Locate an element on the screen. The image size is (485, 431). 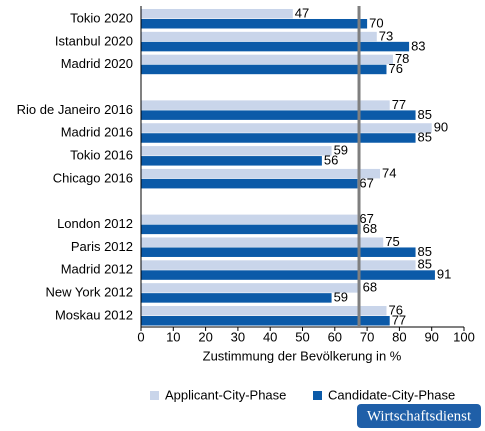
x-tick-label: 10 is located at coordinates (173, 336).